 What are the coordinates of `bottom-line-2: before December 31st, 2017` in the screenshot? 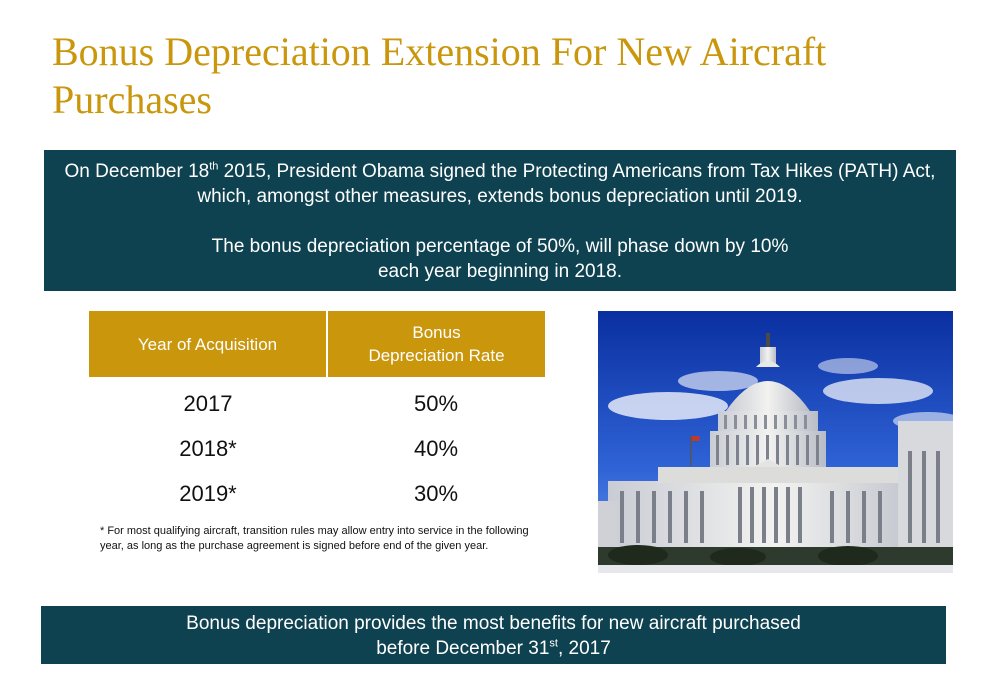 It's located at (493, 648).